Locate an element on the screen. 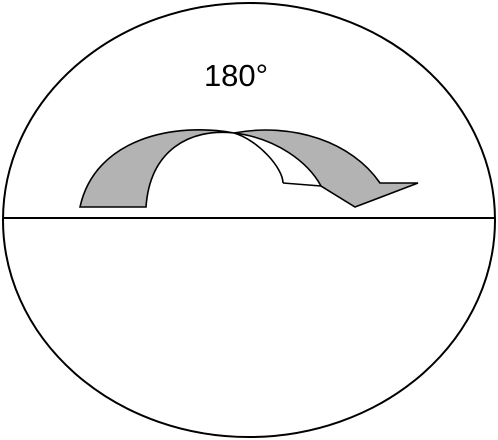 Image resolution: width=498 pixels, height=440 pixels. rotation-angle-label: 180° is located at coordinates (236, 75).